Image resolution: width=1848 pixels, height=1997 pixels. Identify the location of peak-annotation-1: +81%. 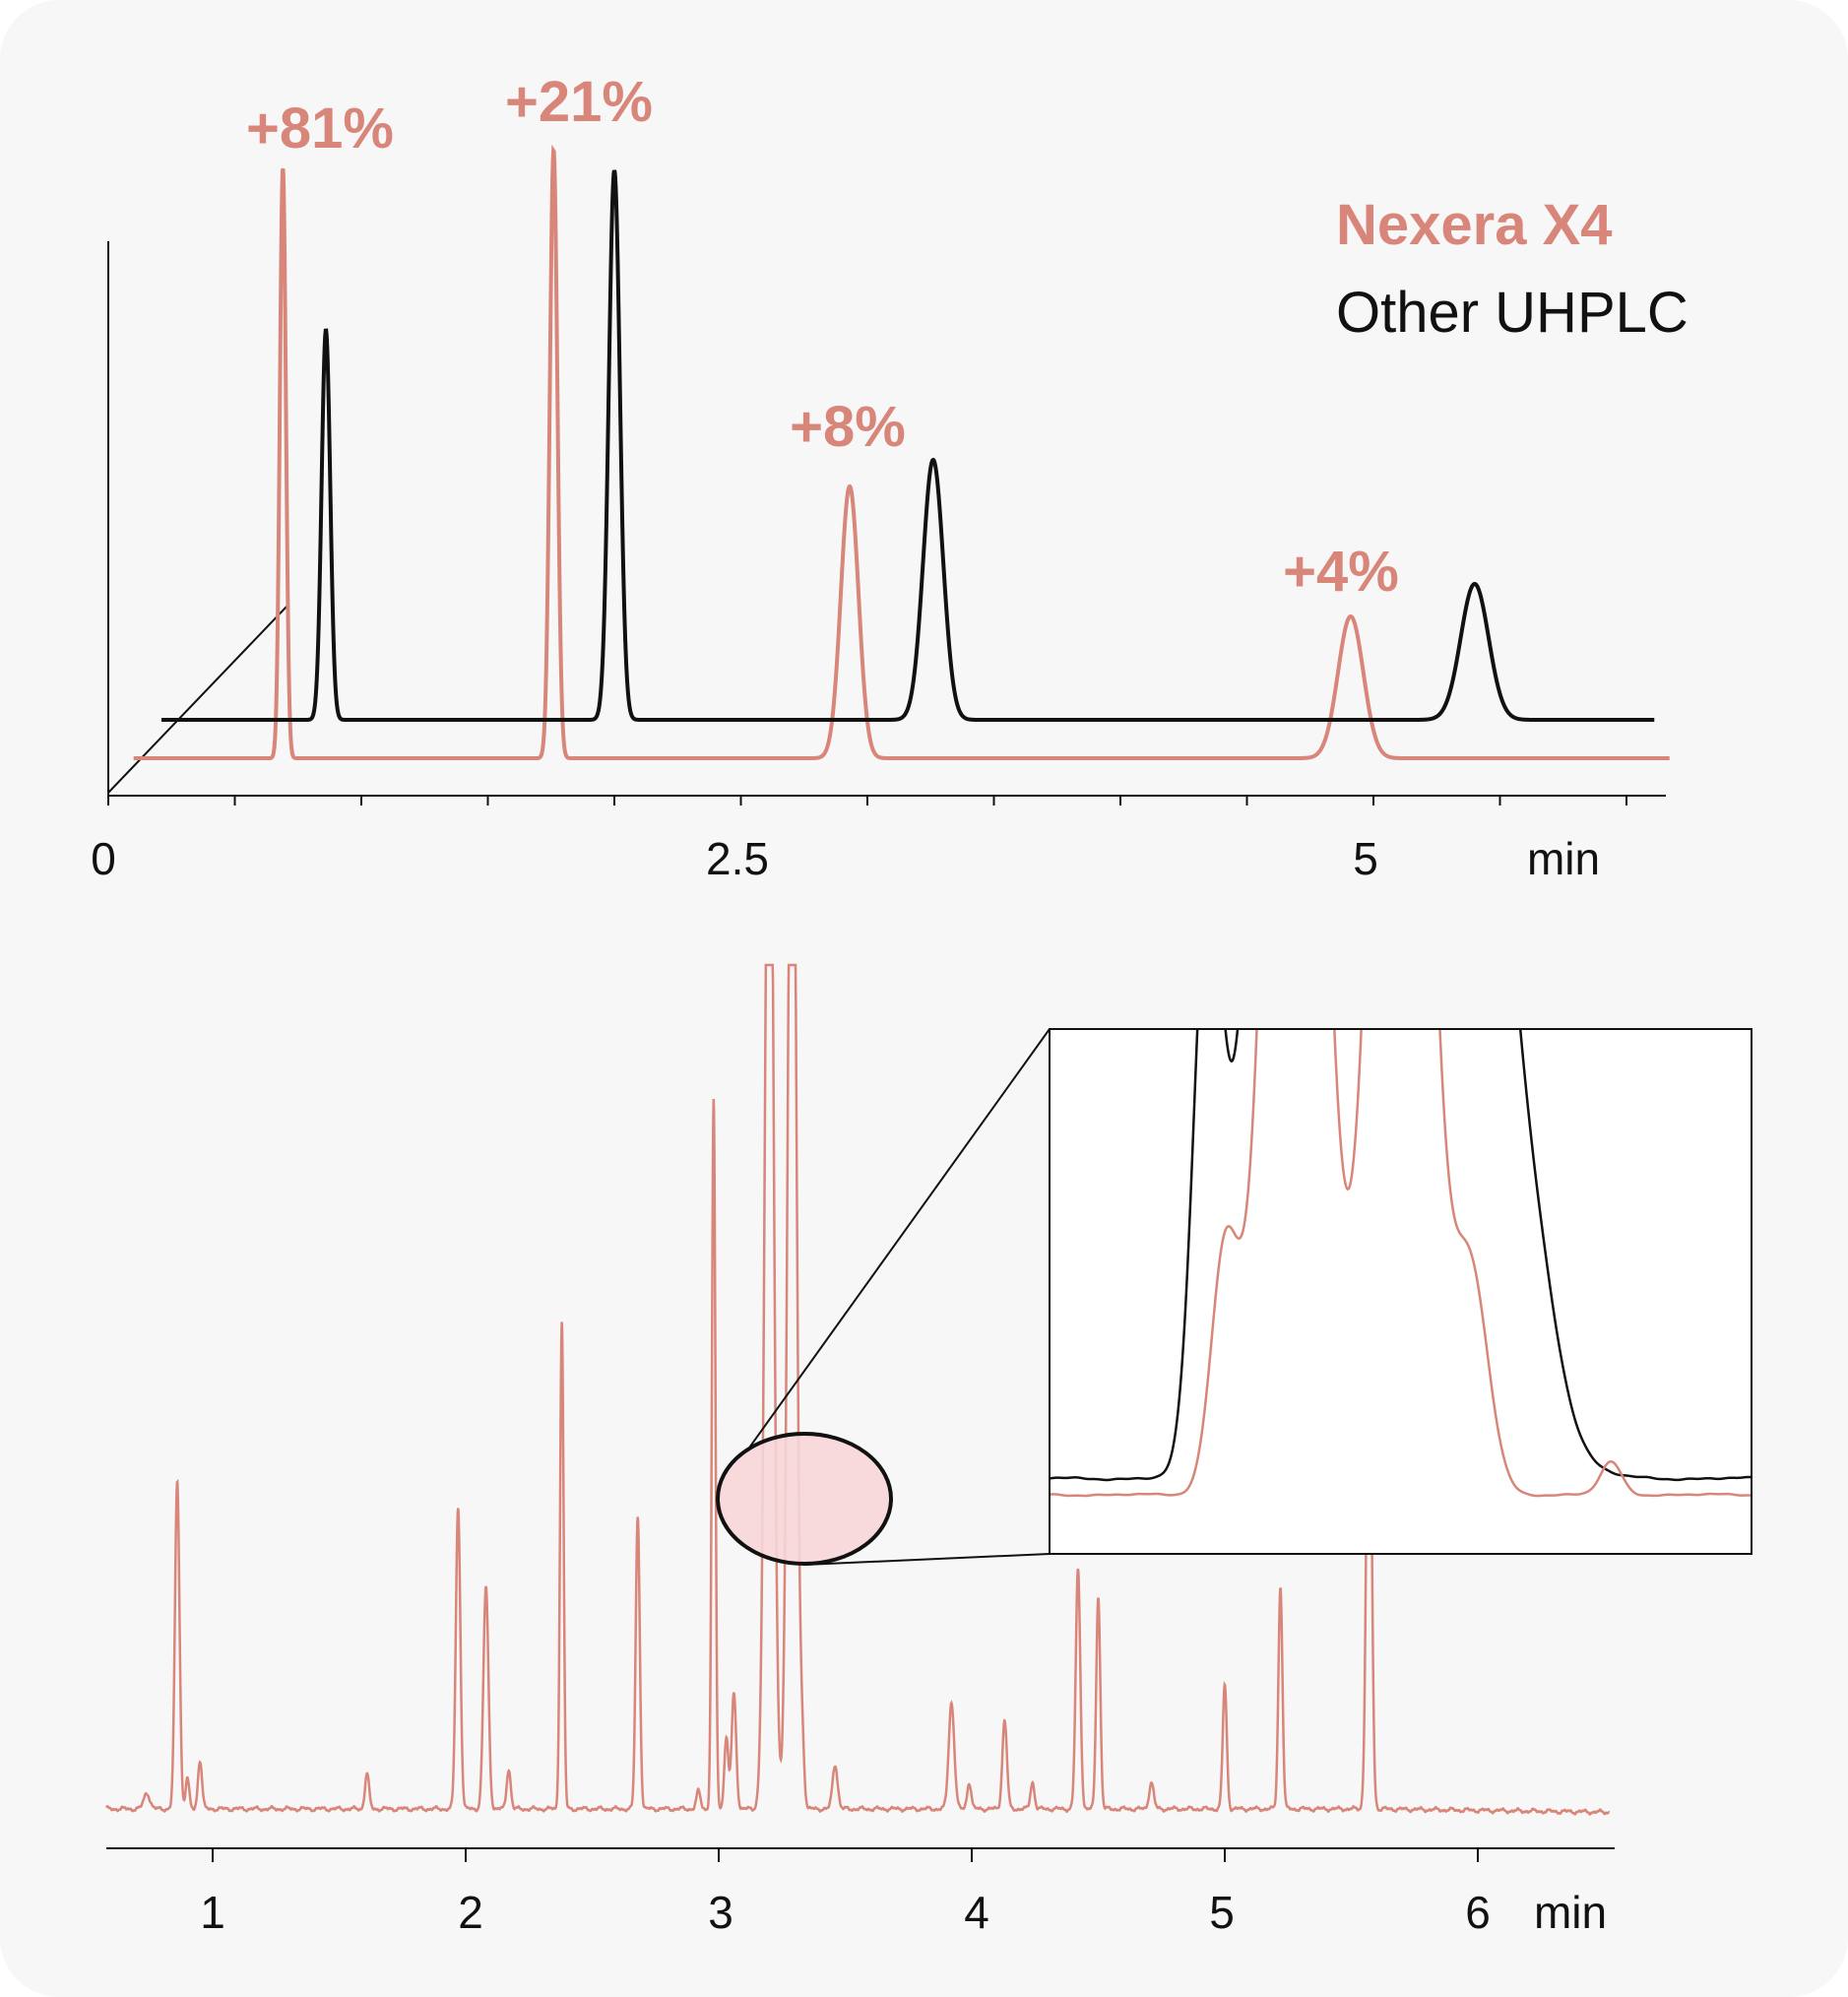
(320, 129).